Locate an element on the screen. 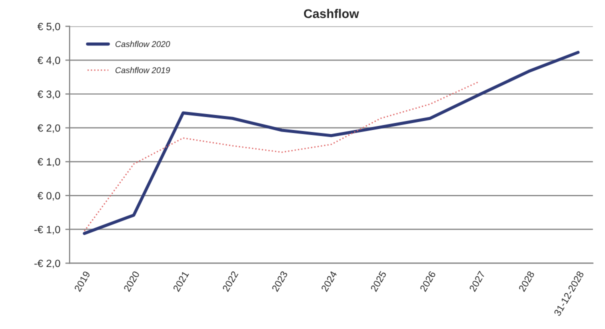 Image resolution: width=605 pixels, height=329 pixels. y-tick-label: € 2,0 is located at coordinates (48, 128).